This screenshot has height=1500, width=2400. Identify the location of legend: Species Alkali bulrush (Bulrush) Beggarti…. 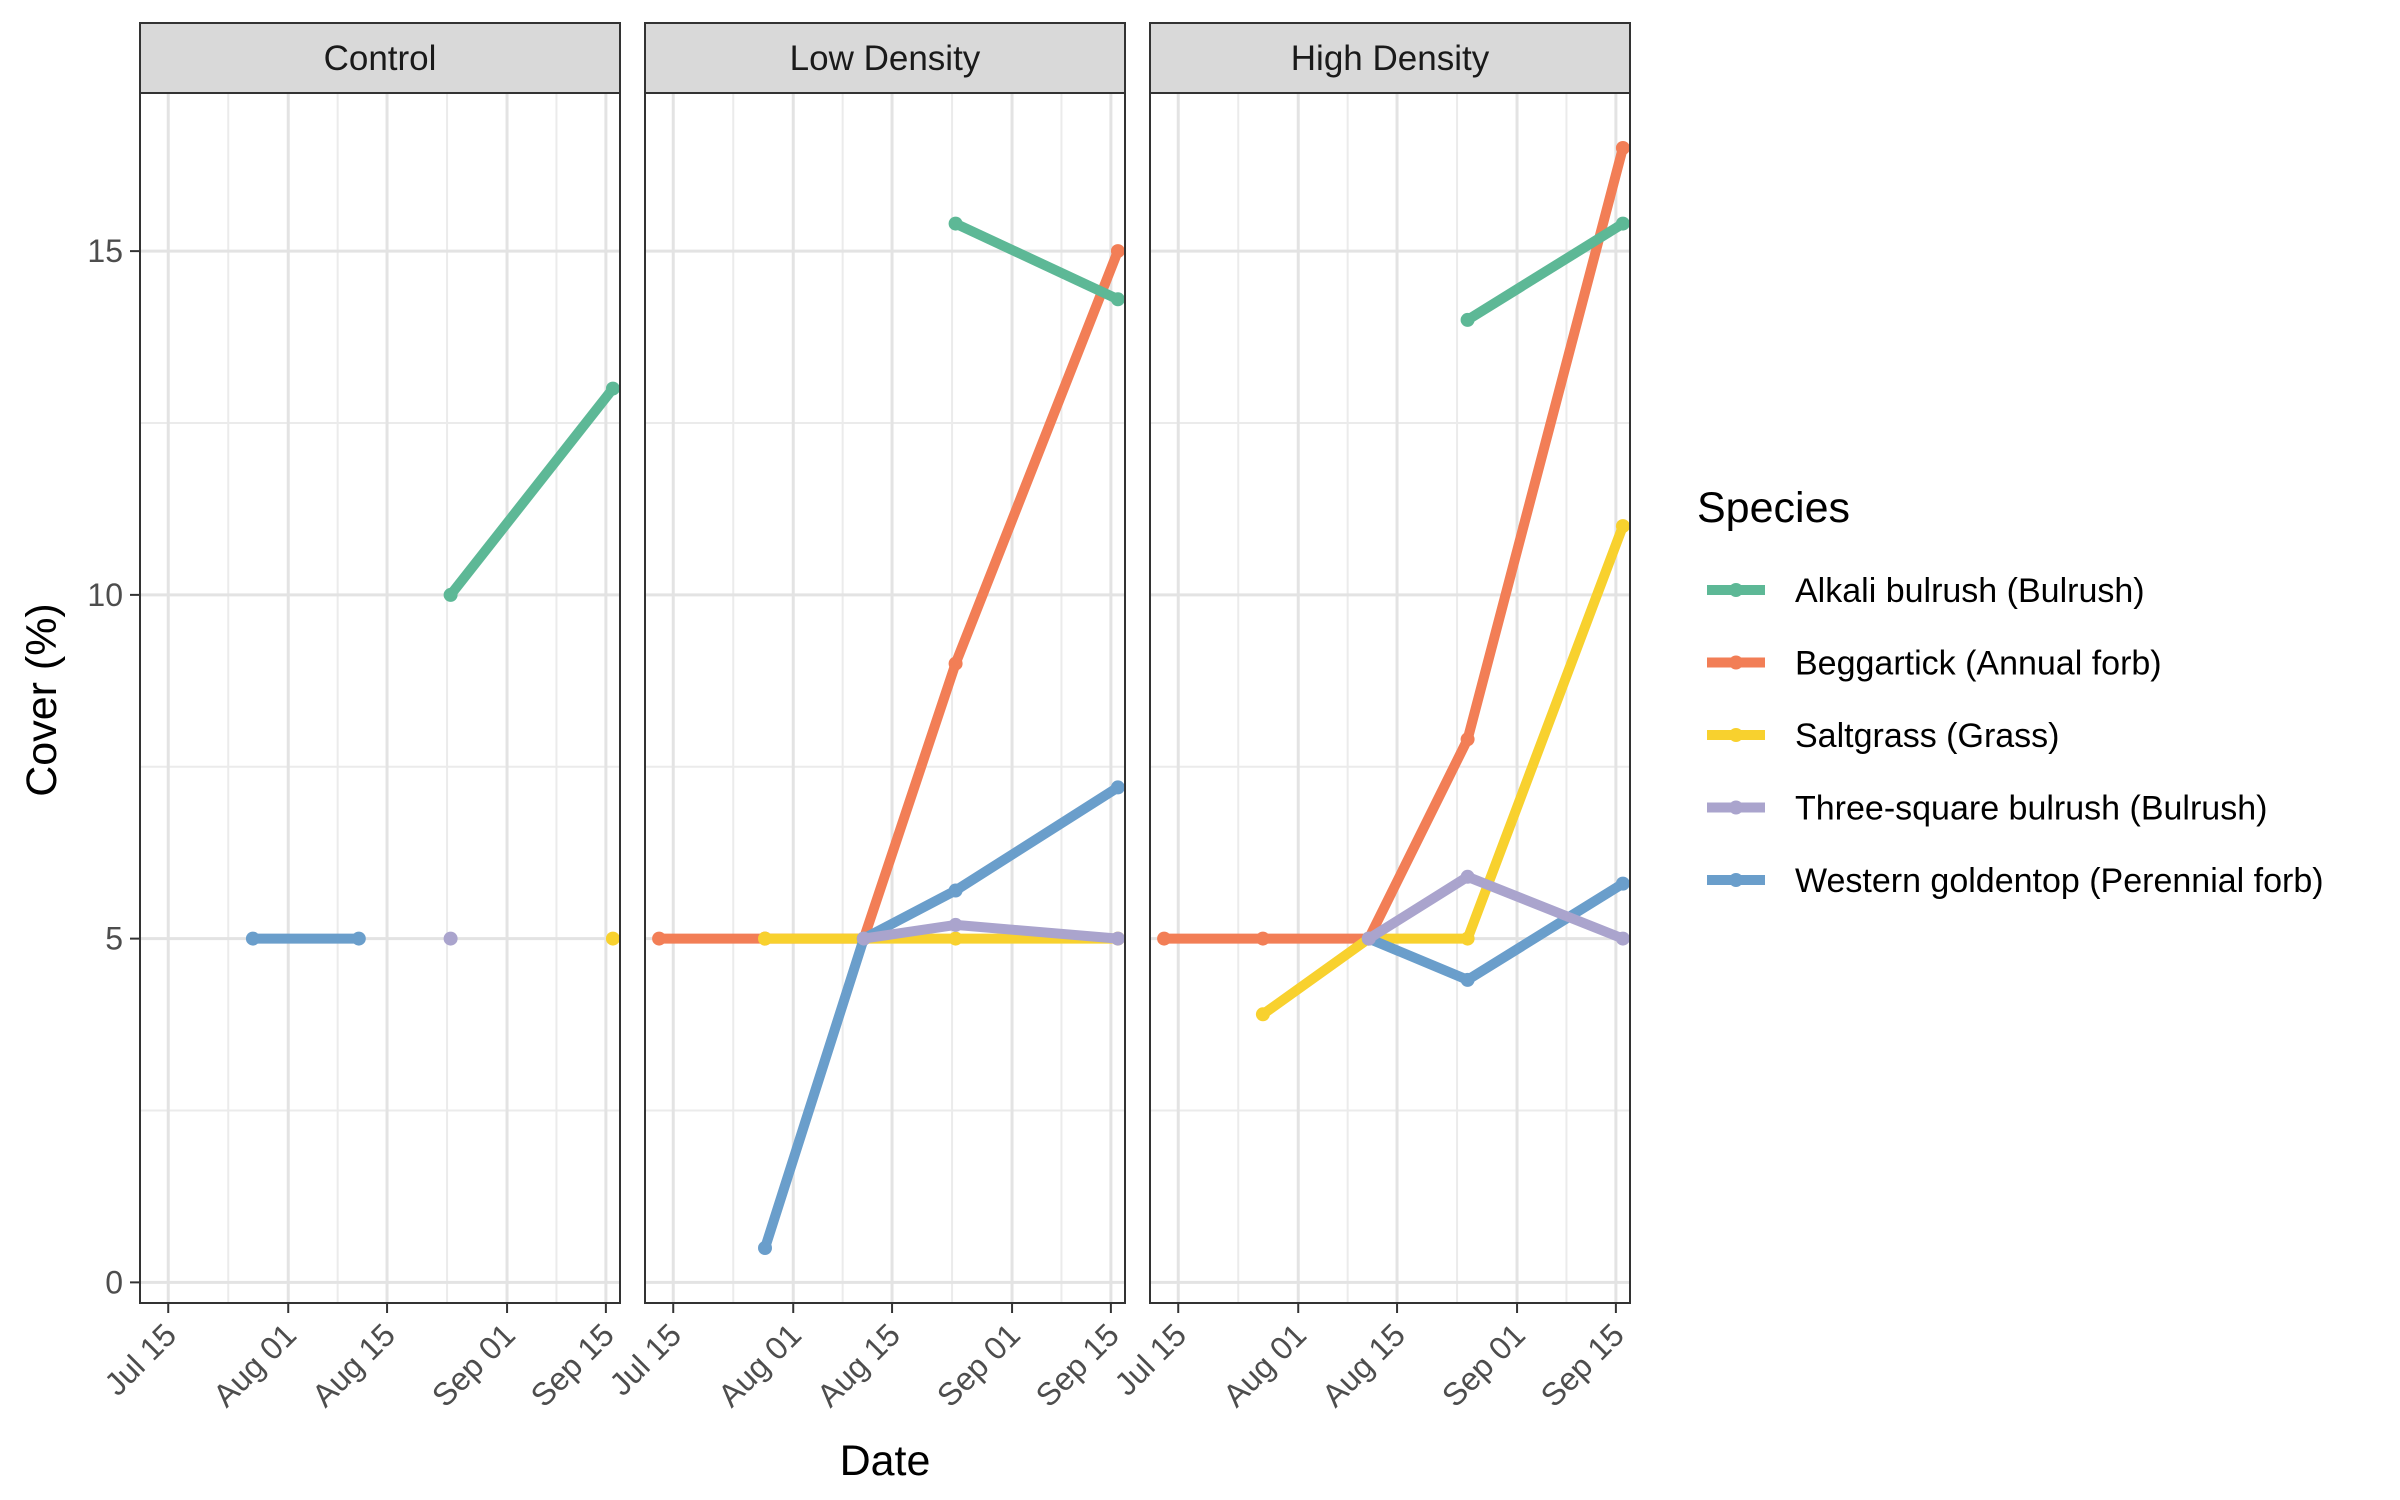
(2010, 692).